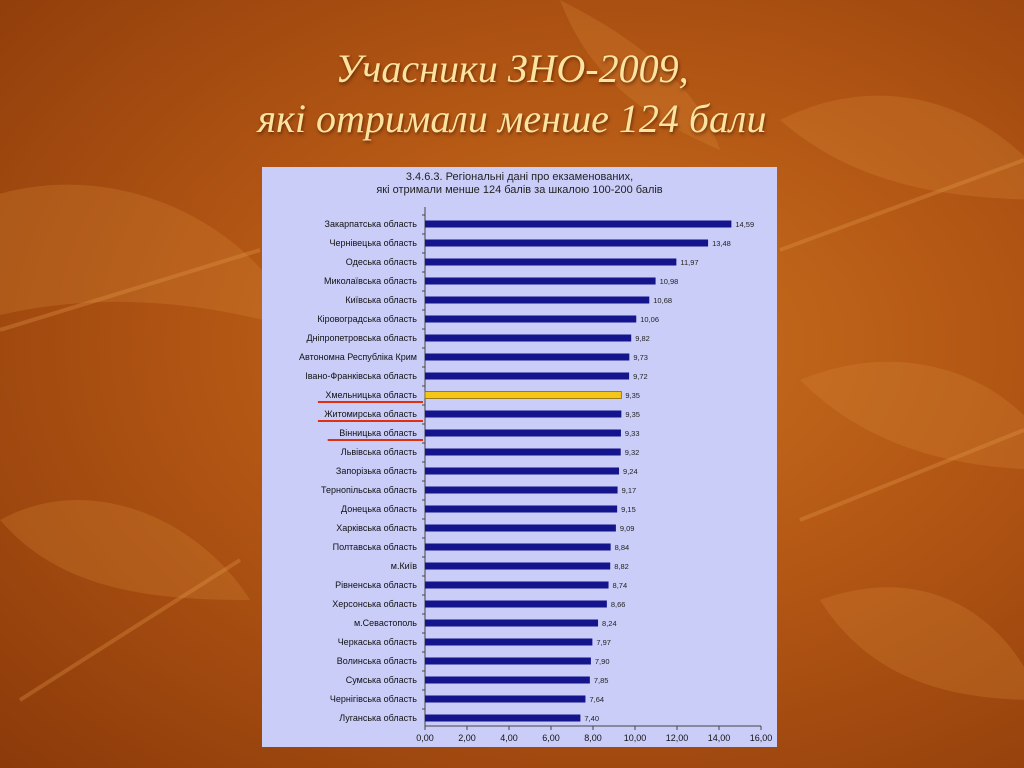  Describe the element at coordinates (640, 376) in the screenshot. I see `value-label: 9,72` at that location.